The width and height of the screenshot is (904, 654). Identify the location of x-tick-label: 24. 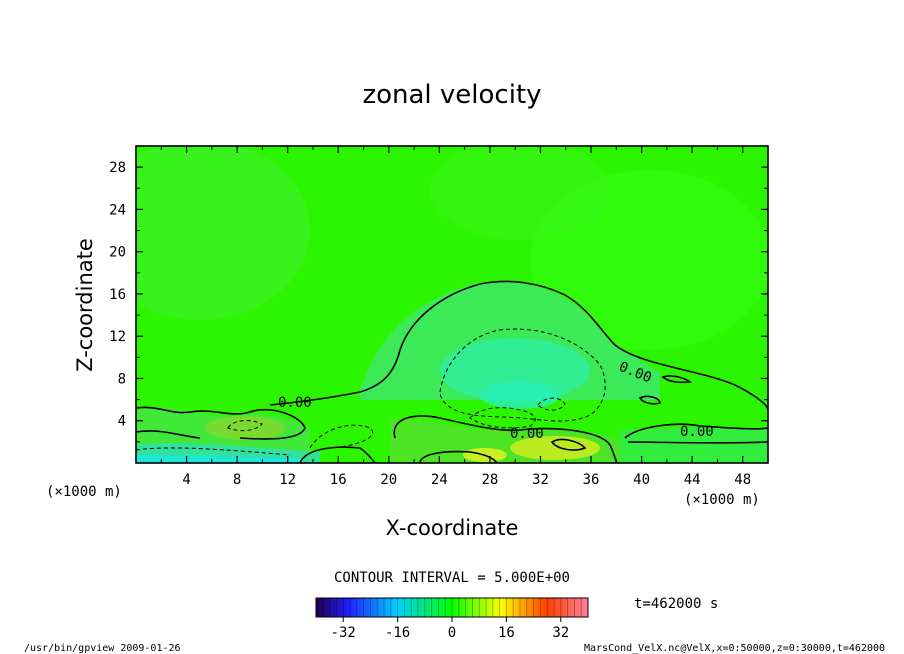
(439, 480).